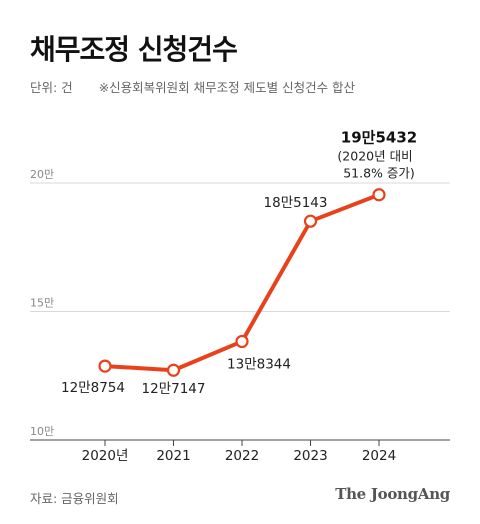  I want to click on x-tick-label: 2021, so click(173, 456).